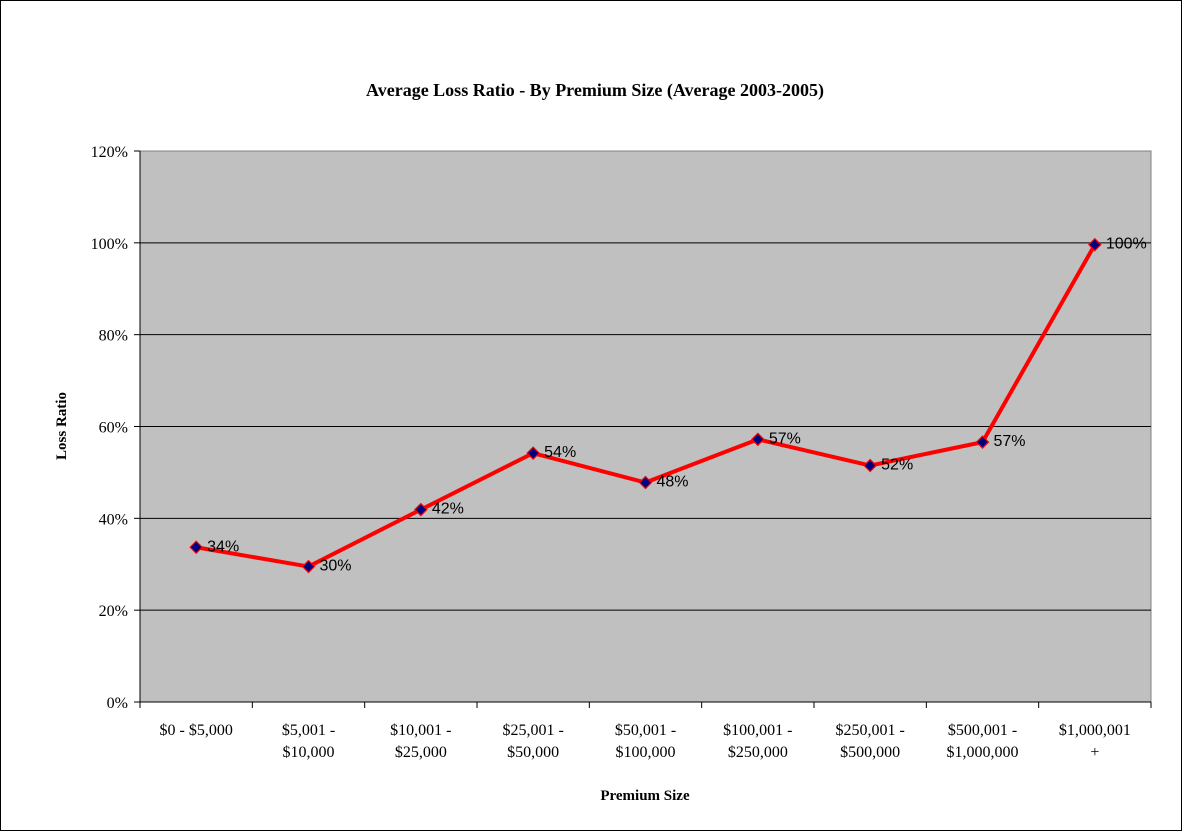  Describe the element at coordinates (645, 796) in the screenshot. I see `x-axis-label: Premium Size` at that location.